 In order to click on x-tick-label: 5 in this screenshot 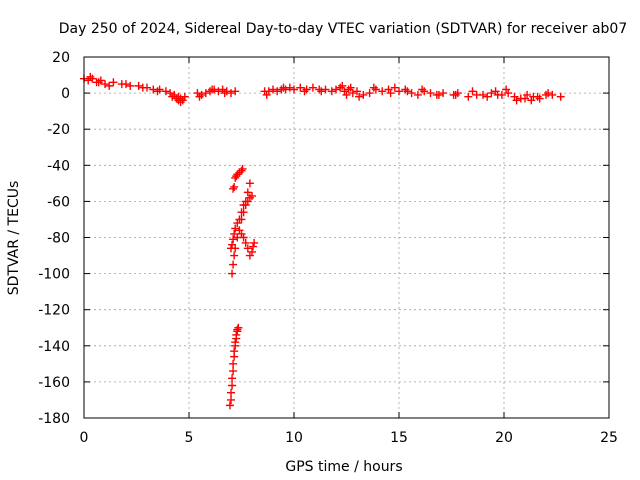, I will do `click(189, 438)`.